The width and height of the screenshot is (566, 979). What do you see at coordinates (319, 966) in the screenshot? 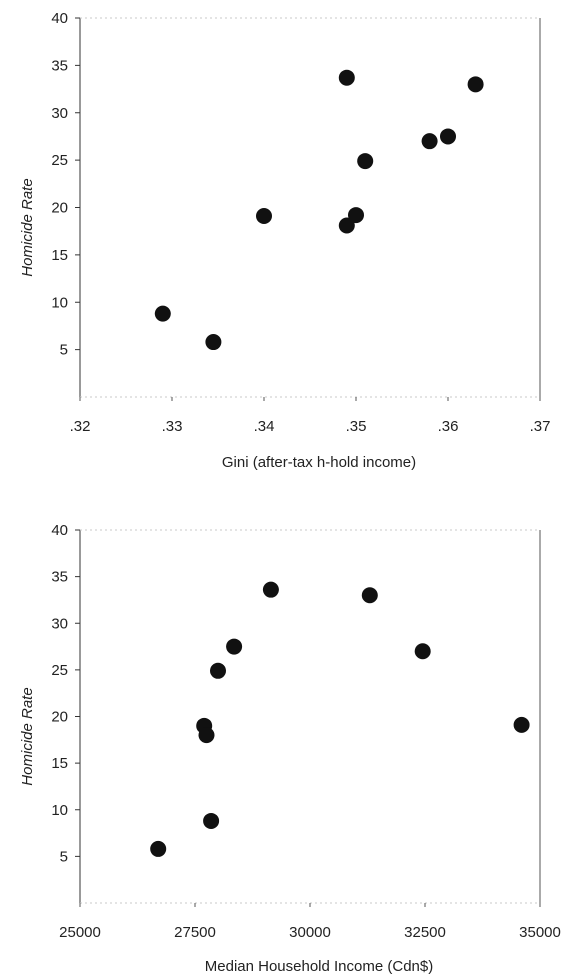
I see `x-axis-title: Median Household Income (Cdn$)` at bounding box center [319, 966].